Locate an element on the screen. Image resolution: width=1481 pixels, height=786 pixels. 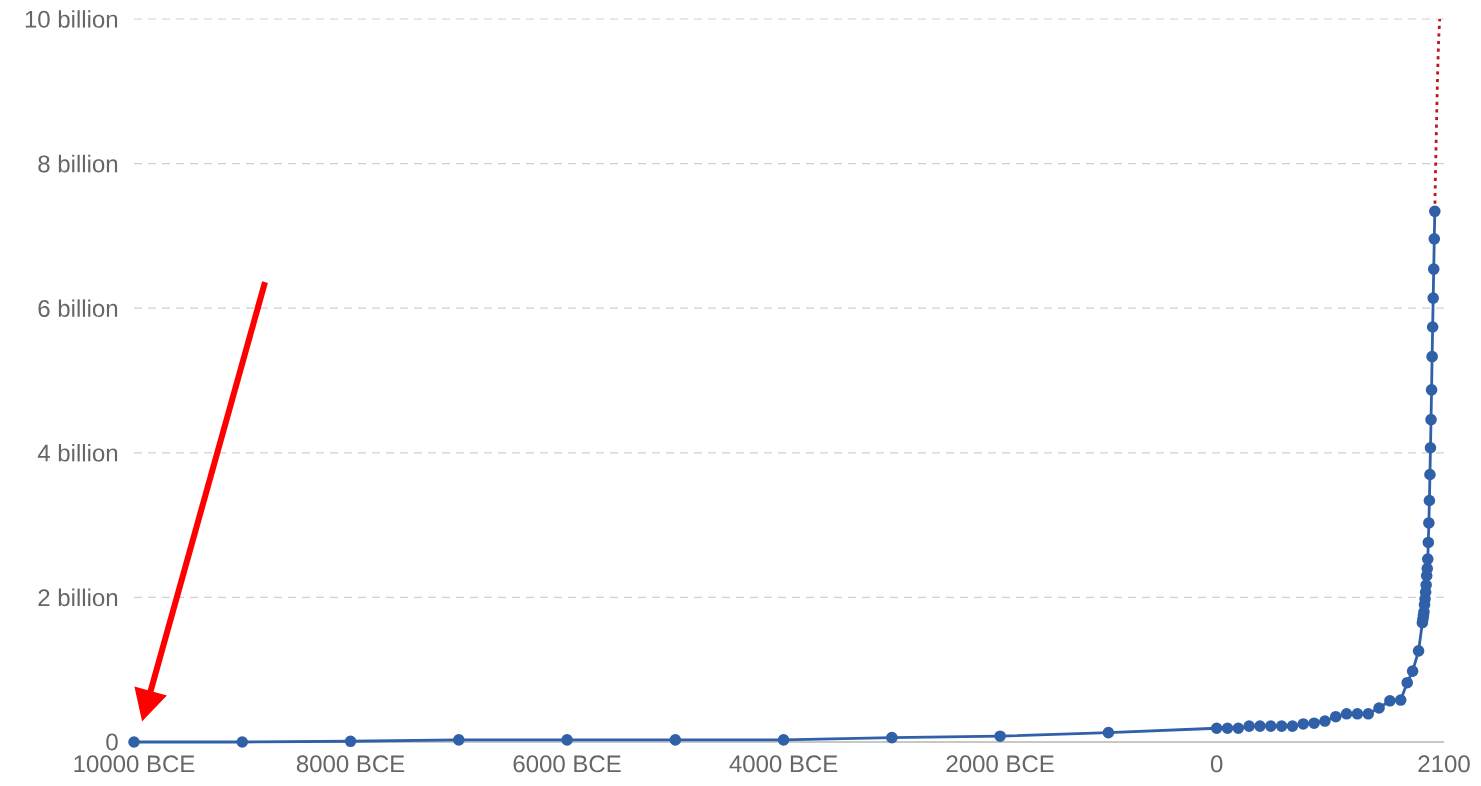
y-tick-label: 4 billion is located at coordinates (77, 453).